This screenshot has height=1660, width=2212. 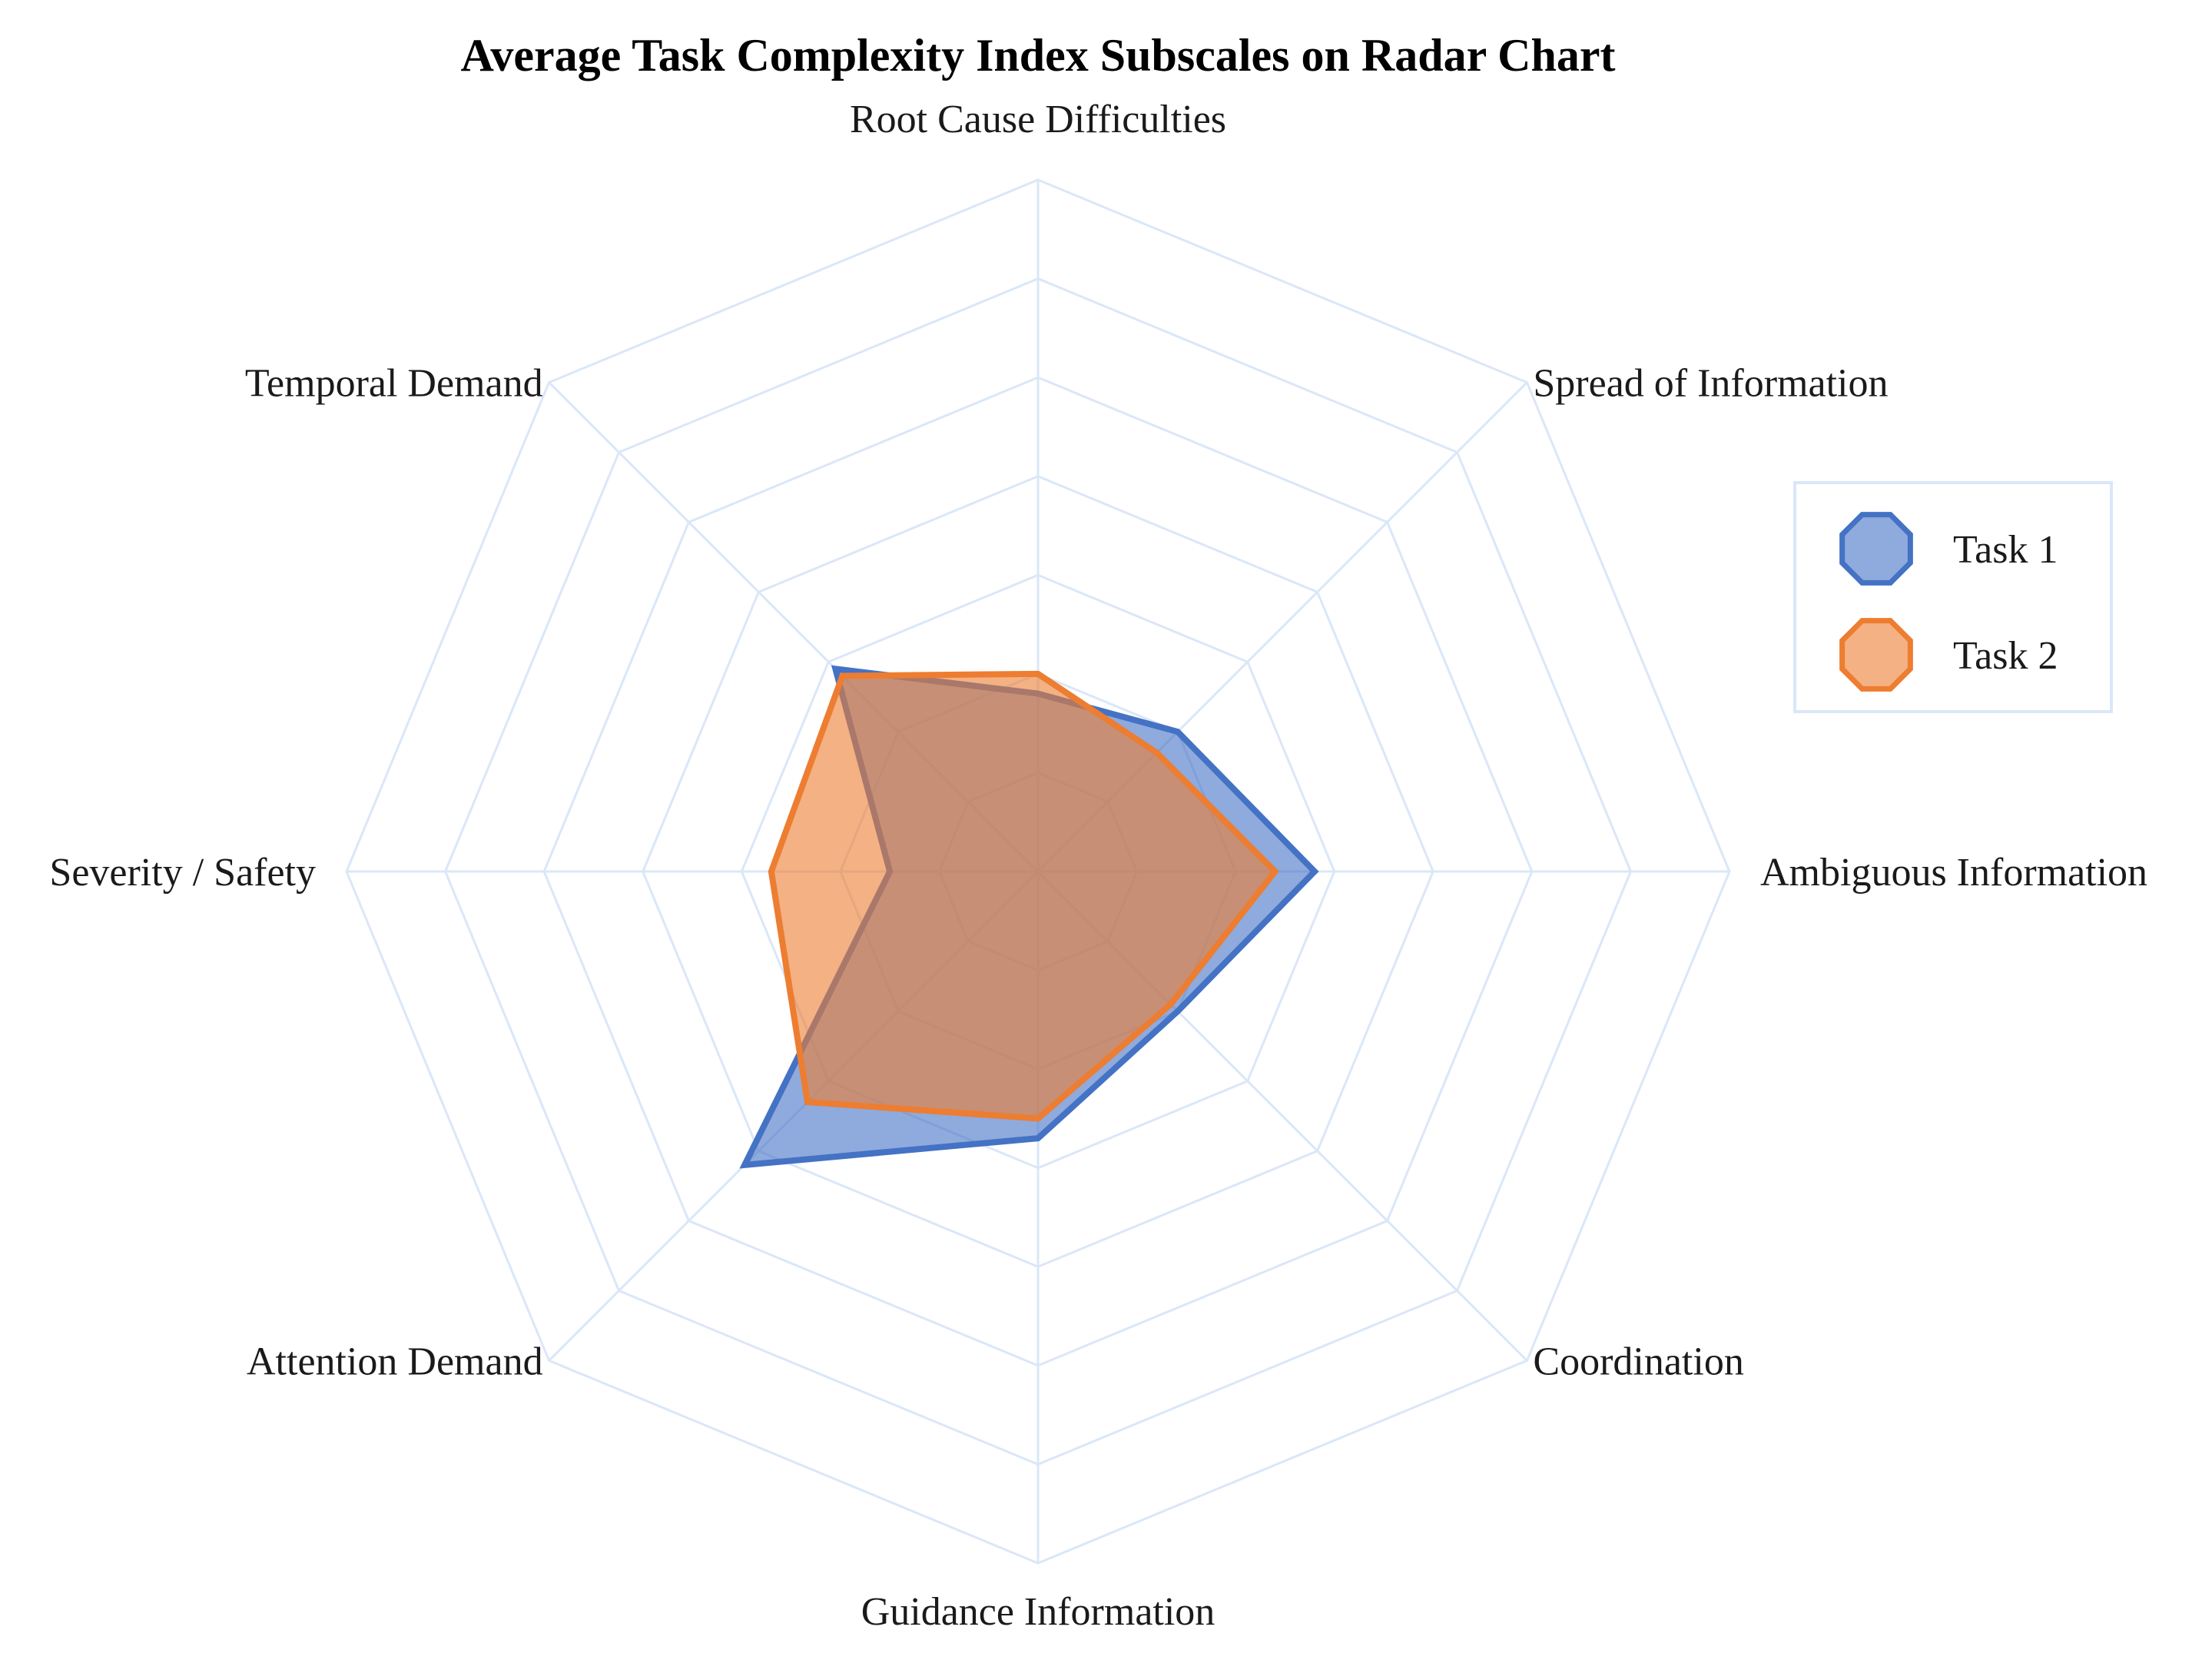 What do you see at coordinates (1638, 1361) in the screenshot?
I see `axis-label: Coordination` at bounding box center [1638, 1361].